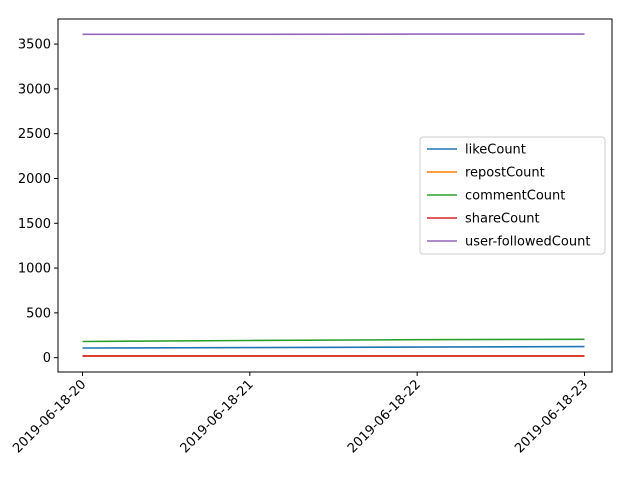 This screenshot has height=480, width=640. What do you see at coordinates (505, 173) in the screenshot?
I see `legend-label: repostCount` at bounding box center [505, 173].